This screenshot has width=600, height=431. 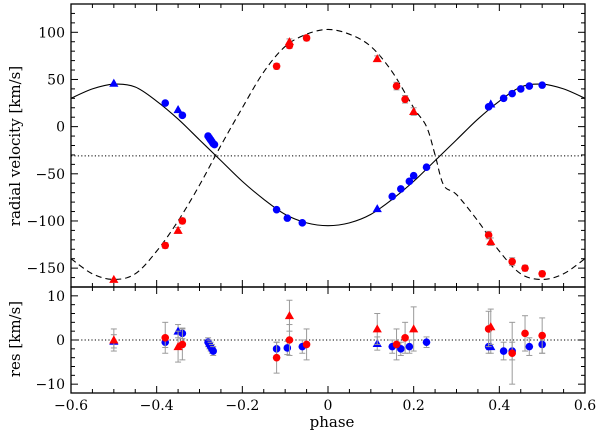 What do you see at coordinates (414, 406) in the screenshot?
I see `x-tick-label: 0.2` at bounding box center [414, 406].